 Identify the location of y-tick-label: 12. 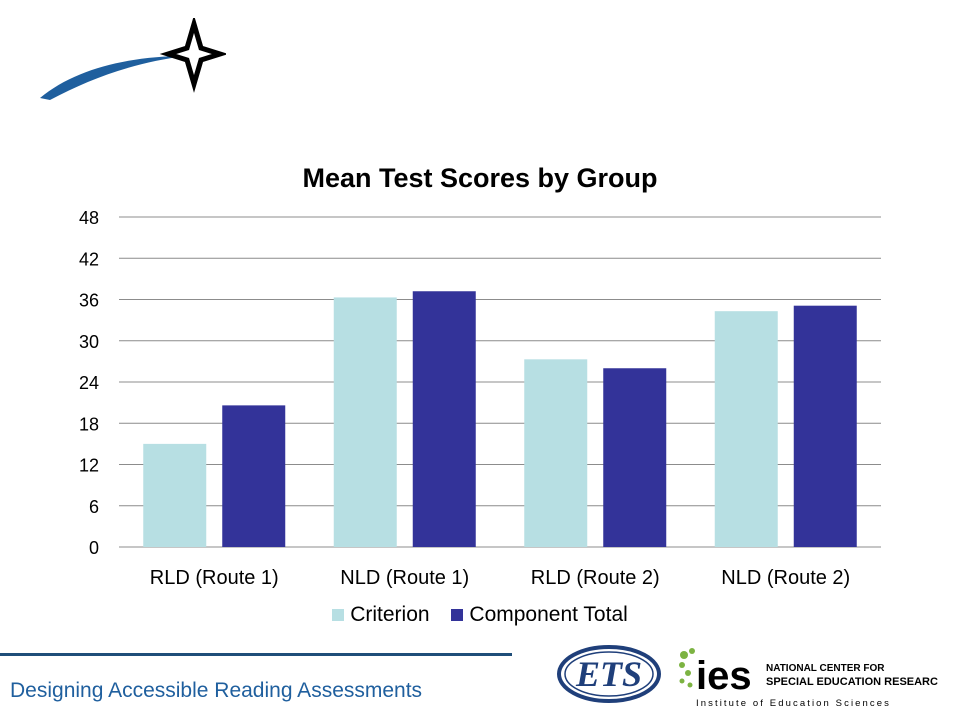
(89, 466).